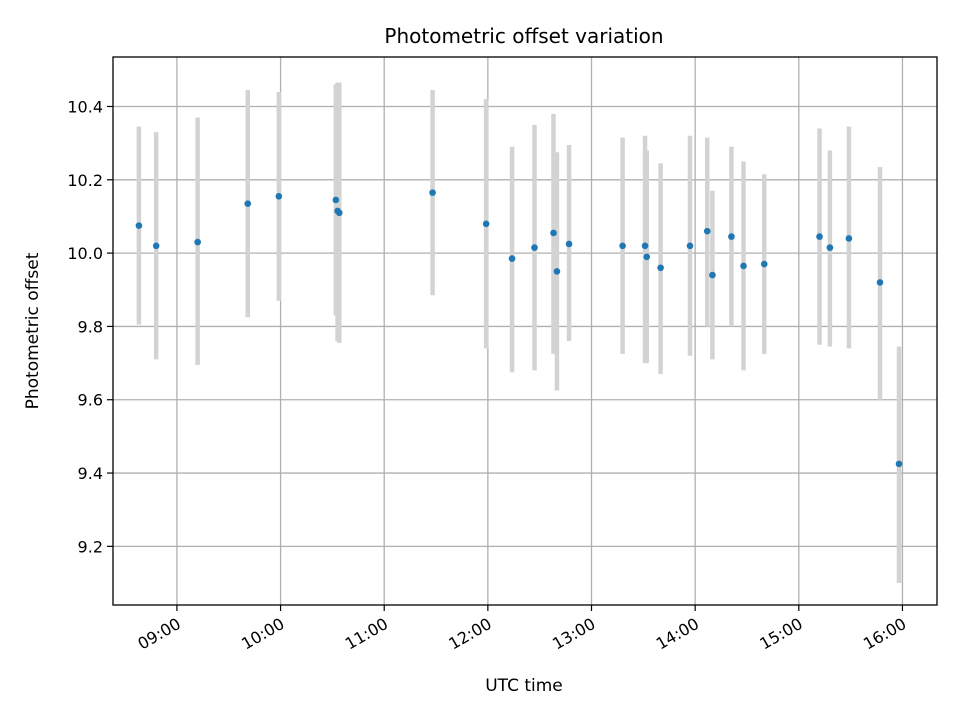 The image size is (960, 720). What do you see at coordinates (90, 546) in the screenshot?
I see `y-tick-label: 9.2` at bounding box center [90, 546].